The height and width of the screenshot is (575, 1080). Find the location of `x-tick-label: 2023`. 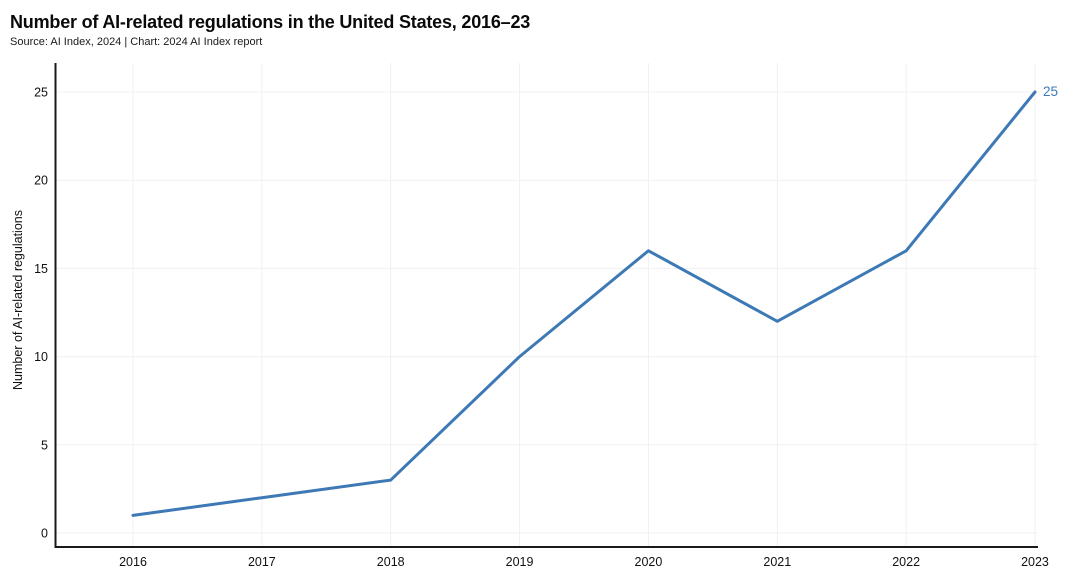

x-tick-label: 2023 is located at coordinates (1035, 562).